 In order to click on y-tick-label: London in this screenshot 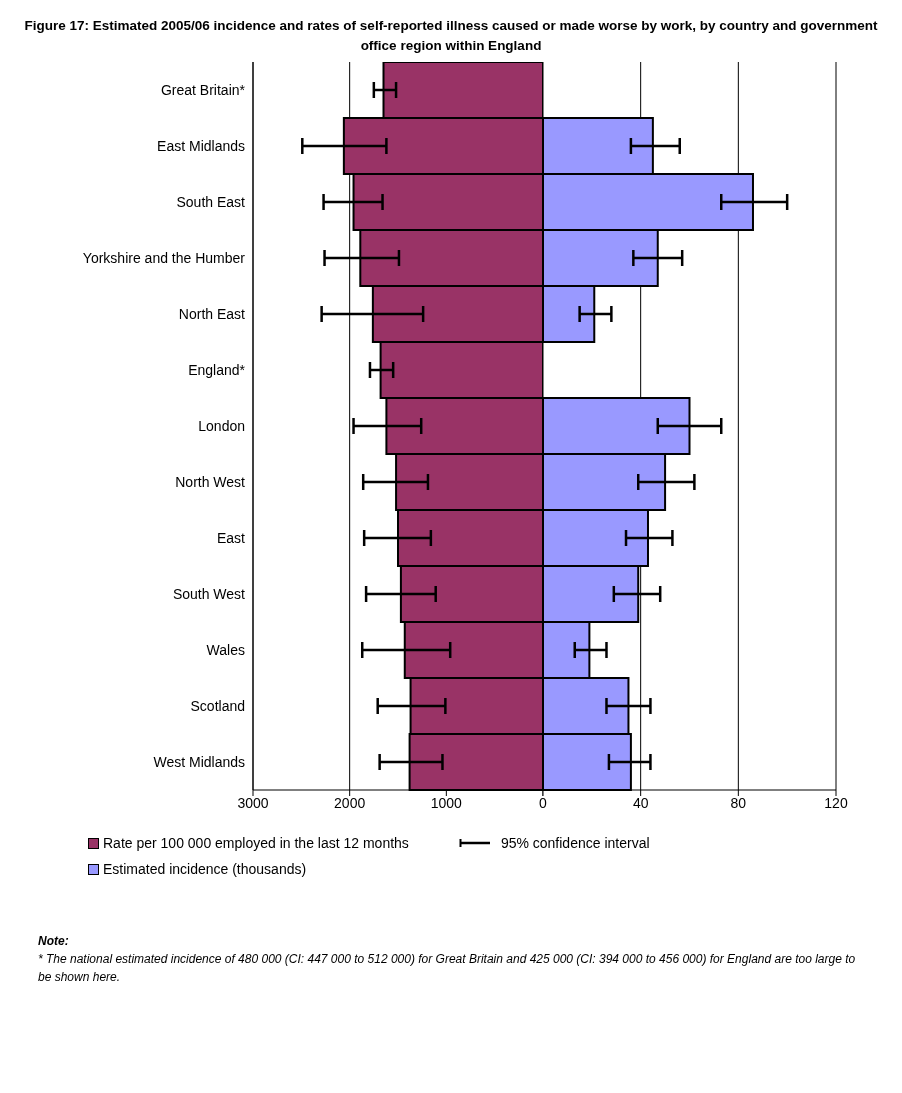, I will do `click(221, 425)`.